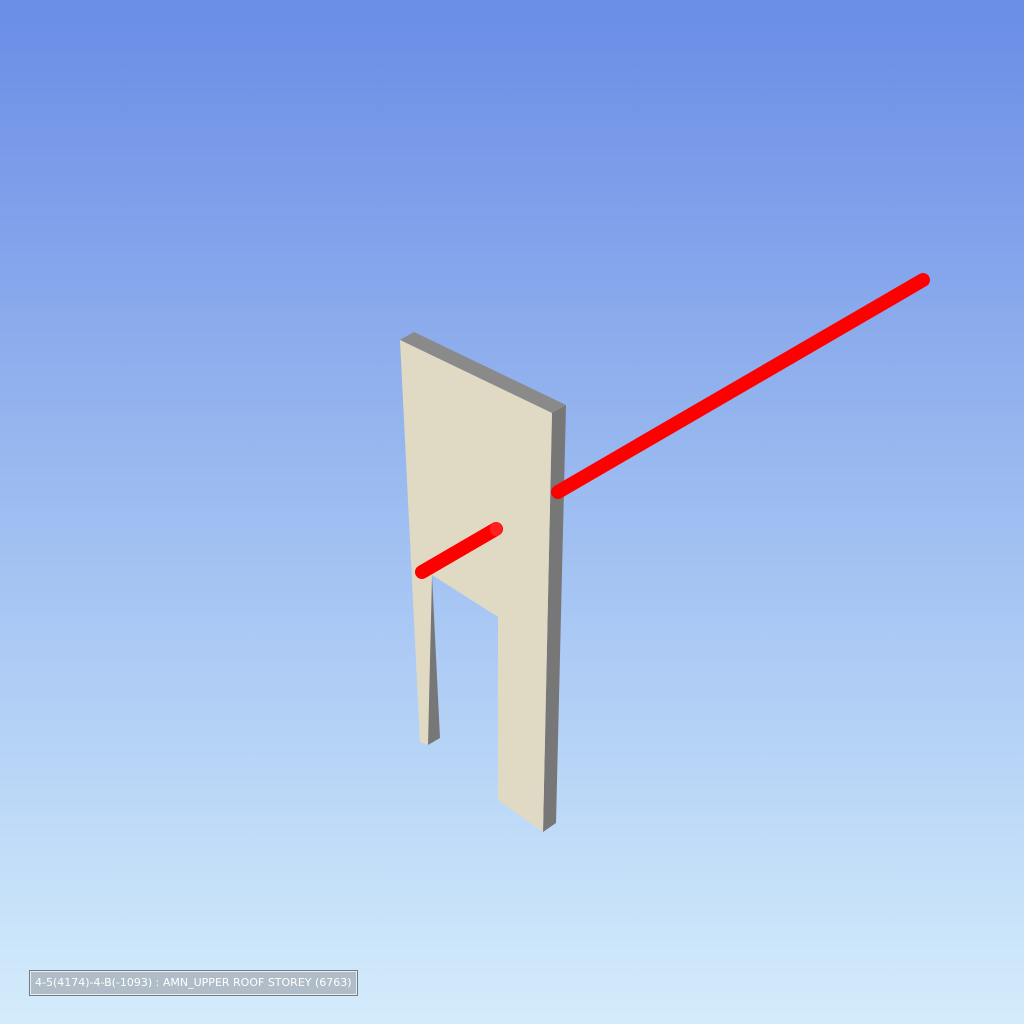  What do you see at coordinates (483, 372) in the screenshot?
I see `wall-top-edge` at bounding box center [483, 372].